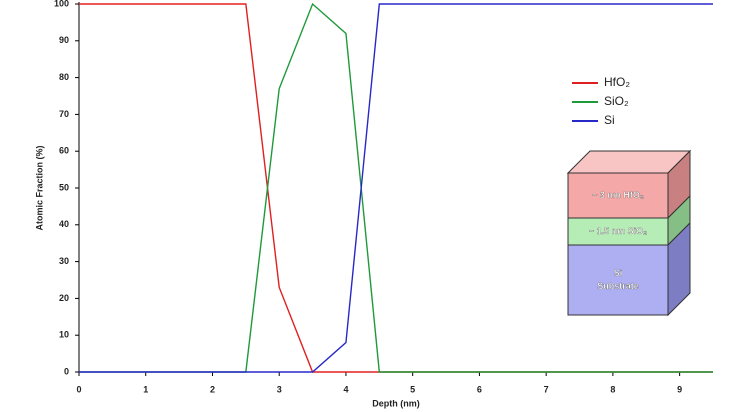 This screenshot has height=412, width=756. What do you see at coordinates (66, 371) in the screenshot?
I see `y-tick-label: 0` at bounding box center [66, 371].